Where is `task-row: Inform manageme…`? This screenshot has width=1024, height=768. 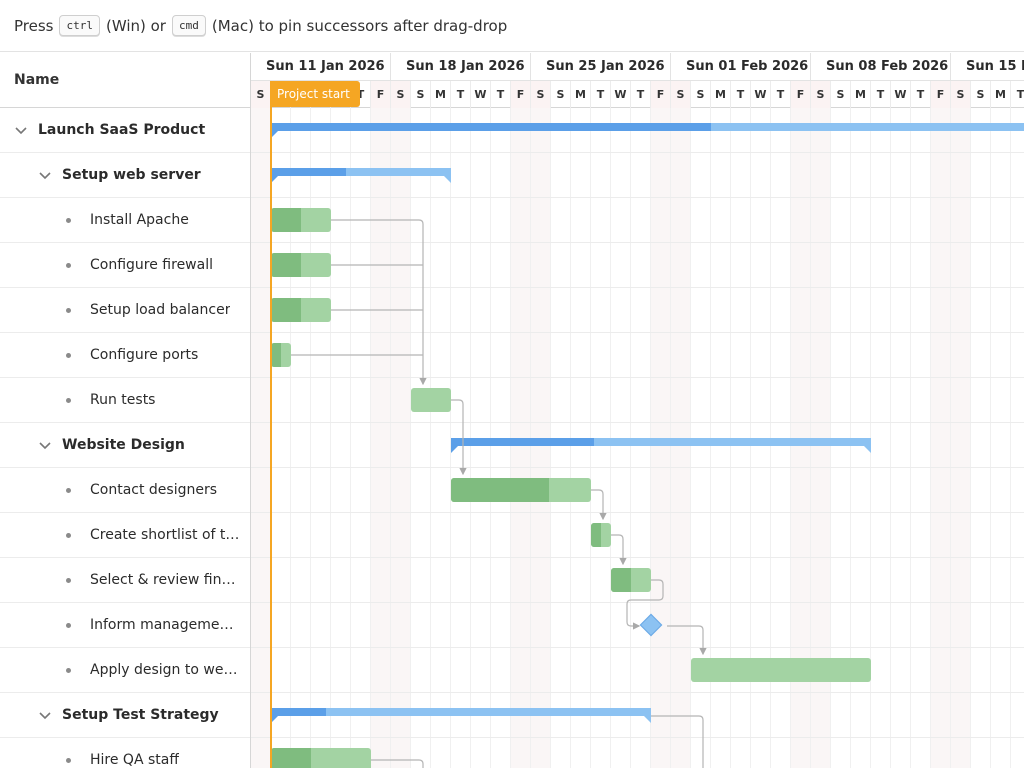
task-row: Inform manageme… is located at coordinates (125, 625).